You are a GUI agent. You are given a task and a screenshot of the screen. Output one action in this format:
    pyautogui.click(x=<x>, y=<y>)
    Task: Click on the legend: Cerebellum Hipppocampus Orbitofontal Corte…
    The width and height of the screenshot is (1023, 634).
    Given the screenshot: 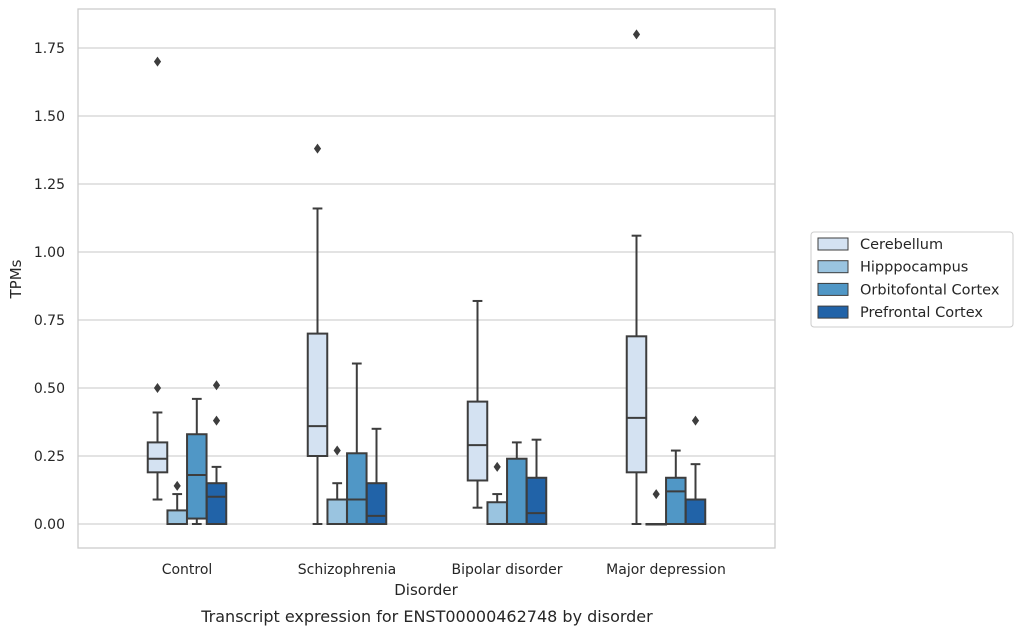 What is the action you would take?
    pyautogui.click(x=912, y=279)
    